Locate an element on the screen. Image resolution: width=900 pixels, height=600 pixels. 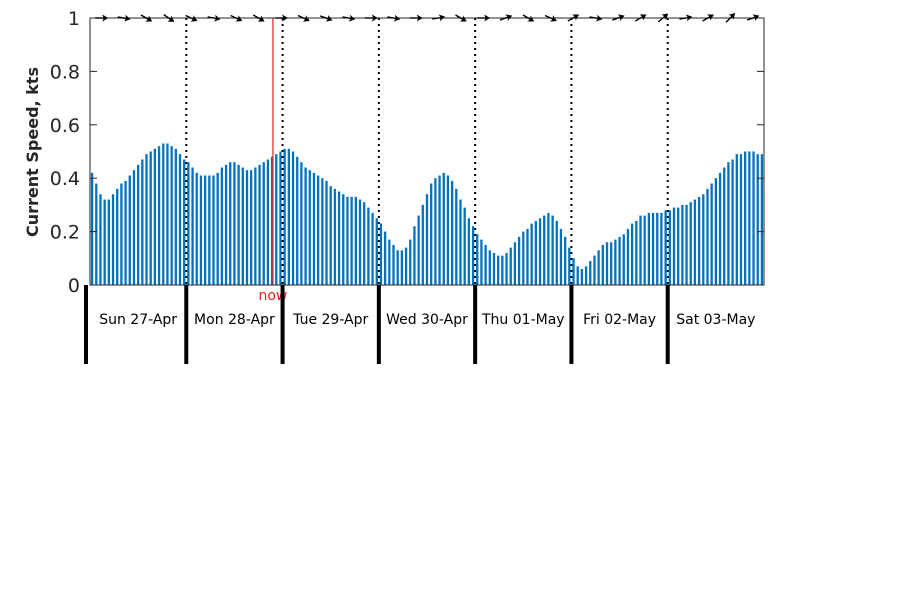
now-label: now is located at coordinates (272, 296).